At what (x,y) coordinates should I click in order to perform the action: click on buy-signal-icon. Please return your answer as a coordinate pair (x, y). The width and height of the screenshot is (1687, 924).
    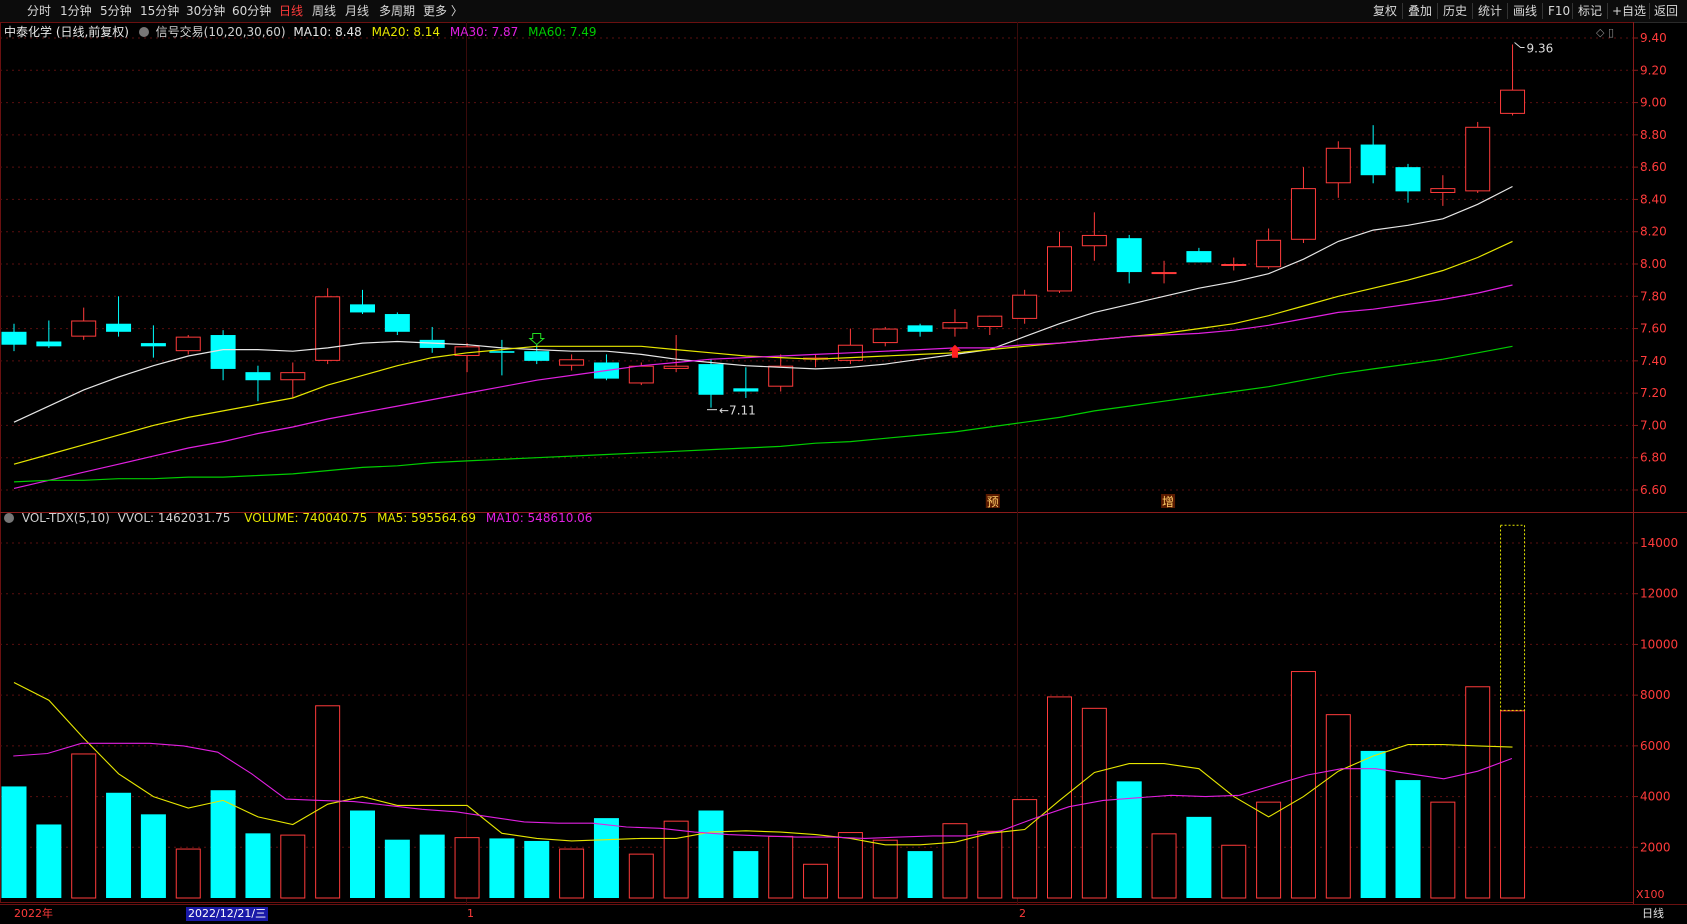
    Looking at the image, I should click on (537, 339).